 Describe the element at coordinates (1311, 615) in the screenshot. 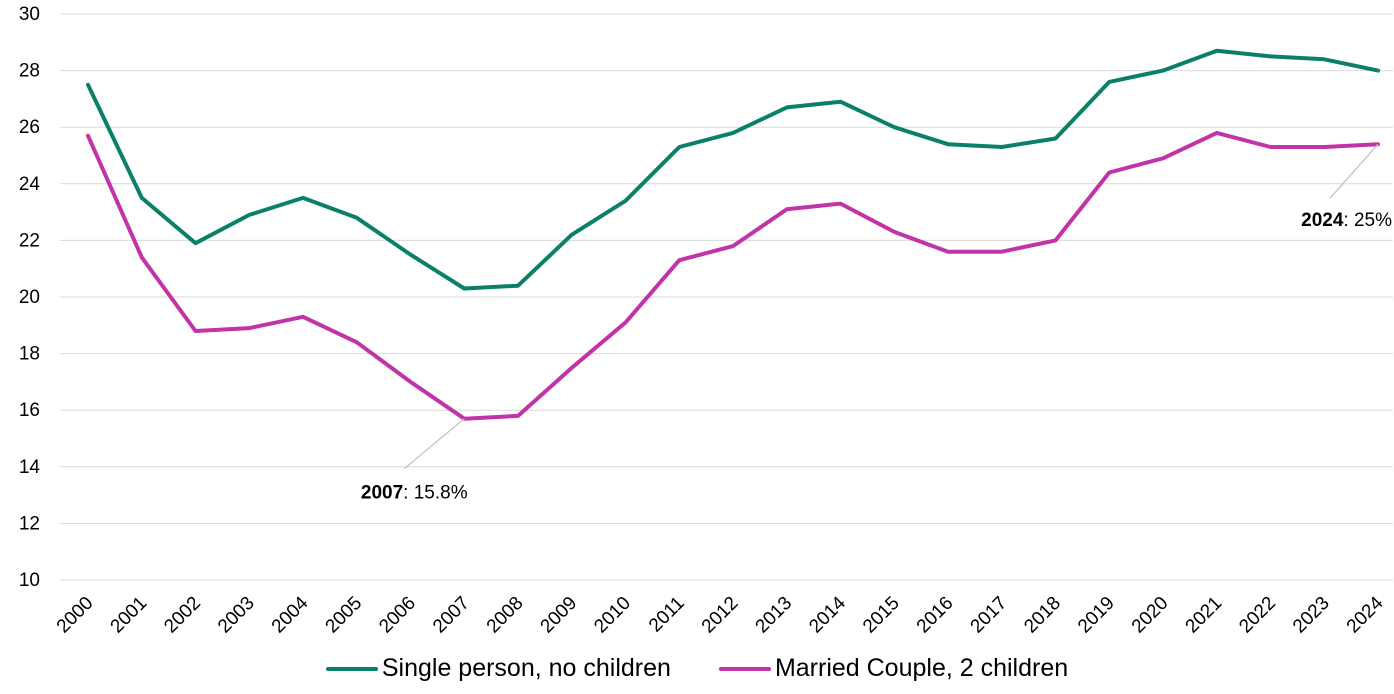

I see `x-tick-label: 2023` at that location.